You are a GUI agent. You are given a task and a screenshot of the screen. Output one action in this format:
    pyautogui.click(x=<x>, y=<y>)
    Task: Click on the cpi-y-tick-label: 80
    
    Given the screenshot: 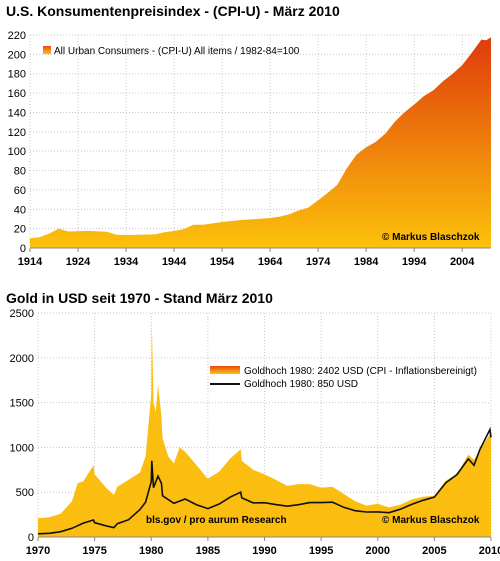 What is the action you would take?
    pyautogui.click(x=20, y=172)
    